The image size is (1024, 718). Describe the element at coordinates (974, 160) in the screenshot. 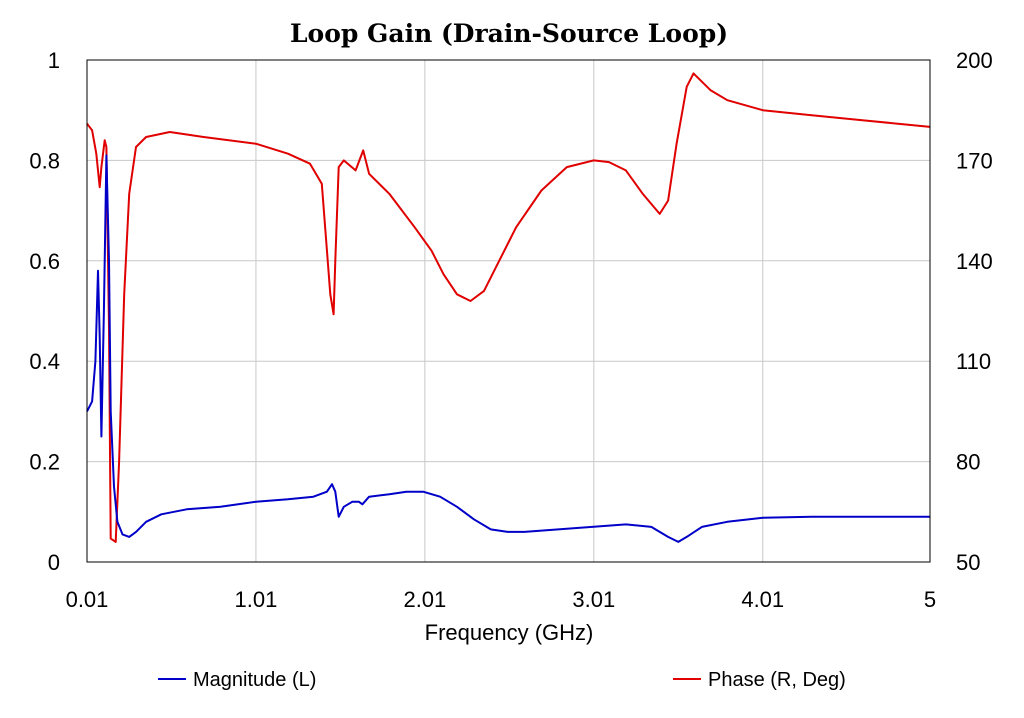

I see `y-right-tick-label: 170` at that location.